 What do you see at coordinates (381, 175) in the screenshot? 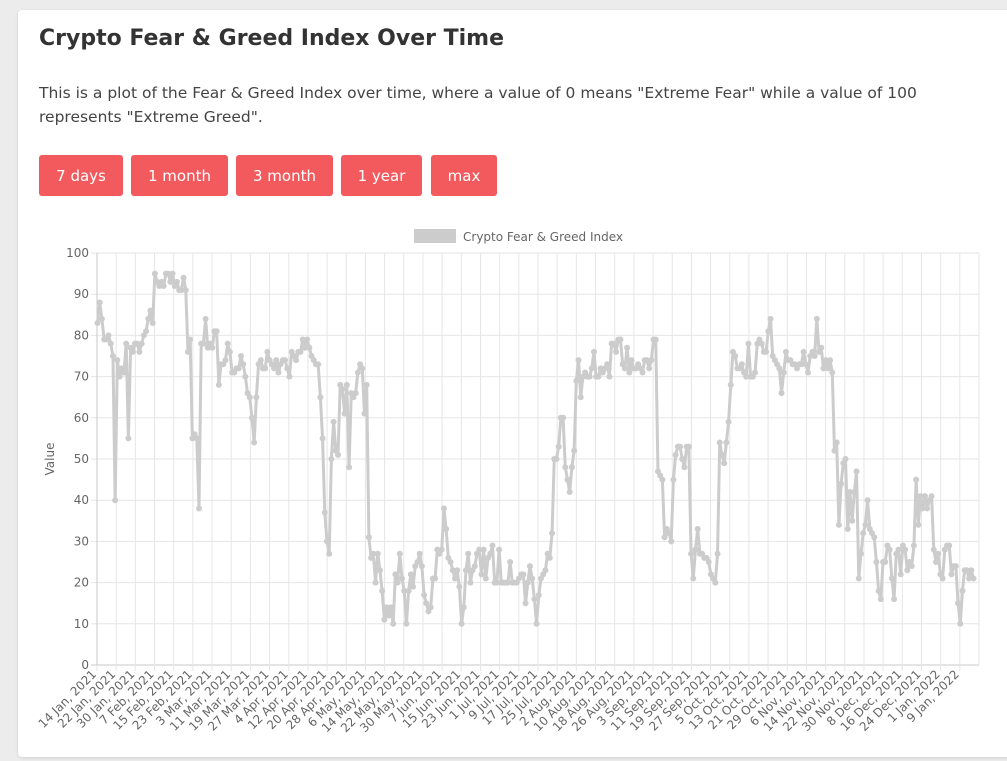
I see `range-button-1-year: 1 year` at bounding box center [381, 175].